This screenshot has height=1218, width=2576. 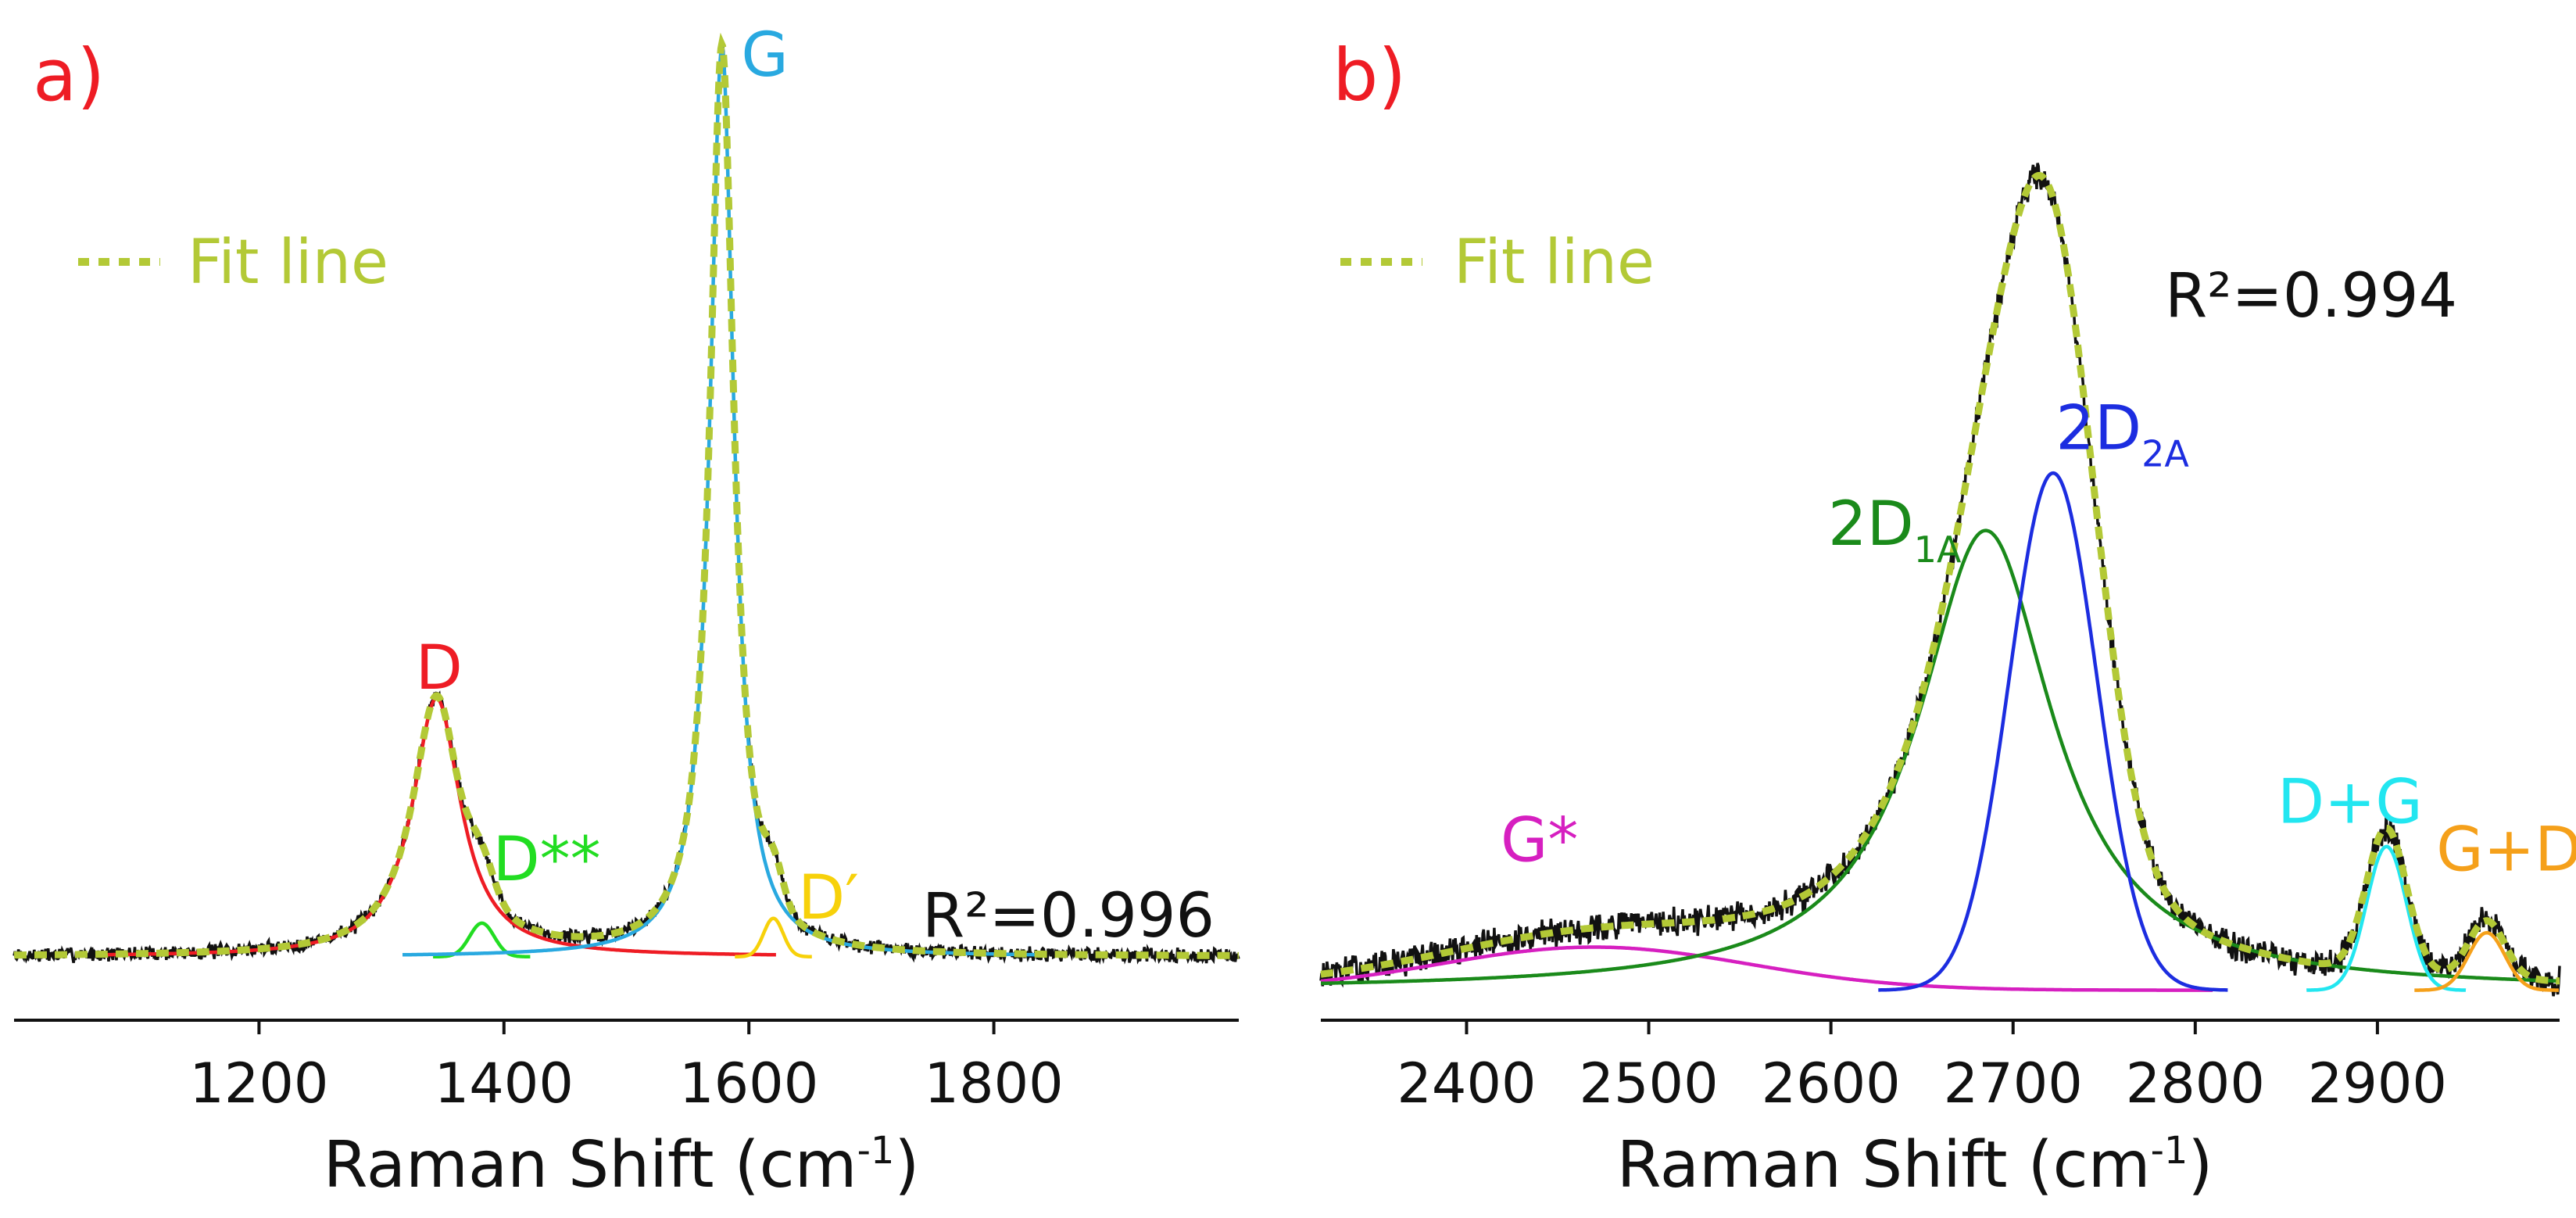 I want to click on panel-a-x-axis-label: Raman Shift (cm-1), so click(x=622, y=1165).